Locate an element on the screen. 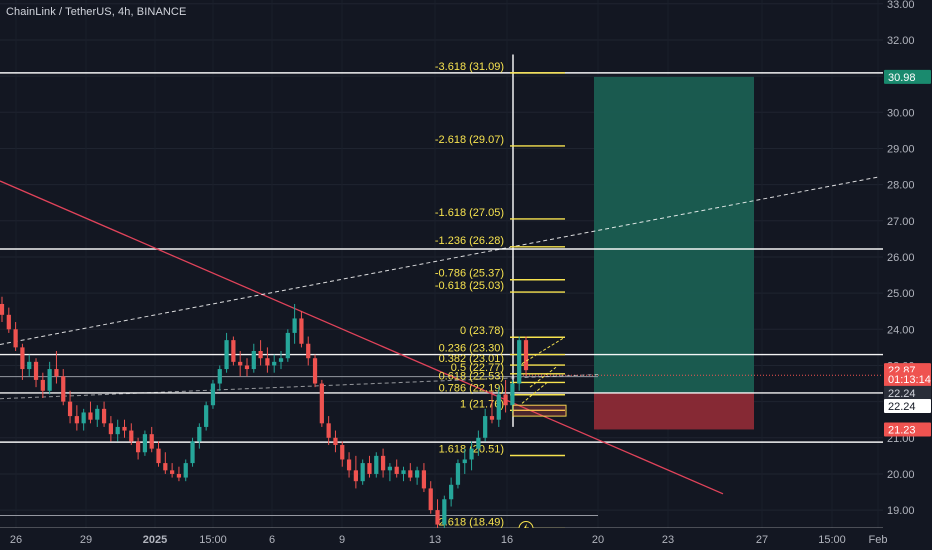 The image size is (932, 550). stop-zone is located at coordinates (674, 411).